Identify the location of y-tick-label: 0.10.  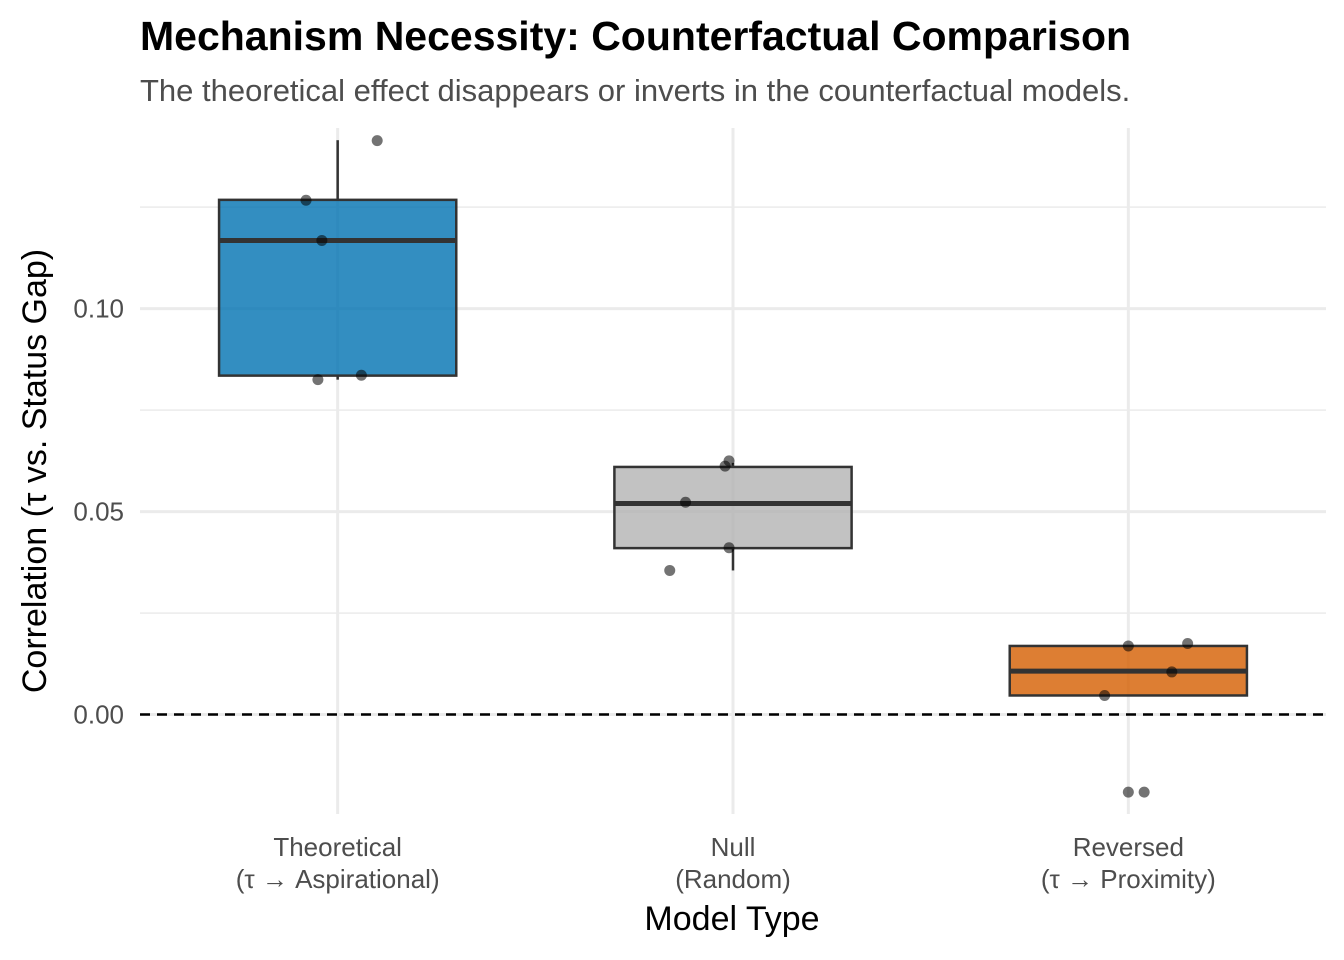
(98, 309).